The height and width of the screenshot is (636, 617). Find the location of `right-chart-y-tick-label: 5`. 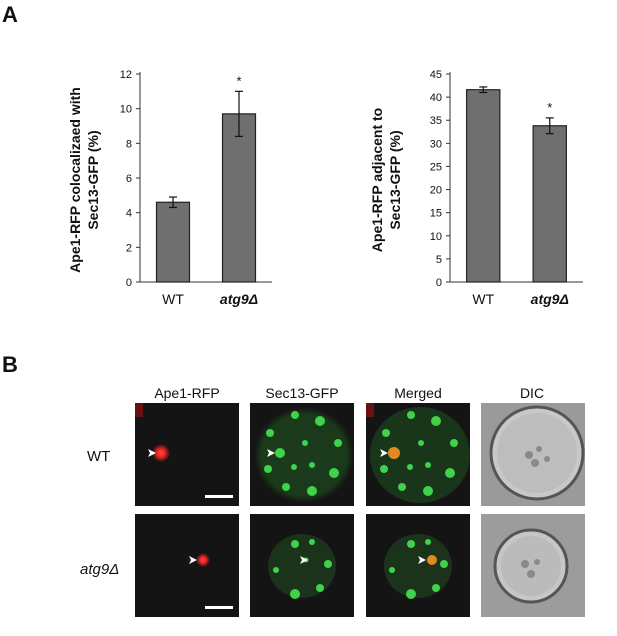

right-chart-y-tick-label: 5 is located at coordinates (439, 260).